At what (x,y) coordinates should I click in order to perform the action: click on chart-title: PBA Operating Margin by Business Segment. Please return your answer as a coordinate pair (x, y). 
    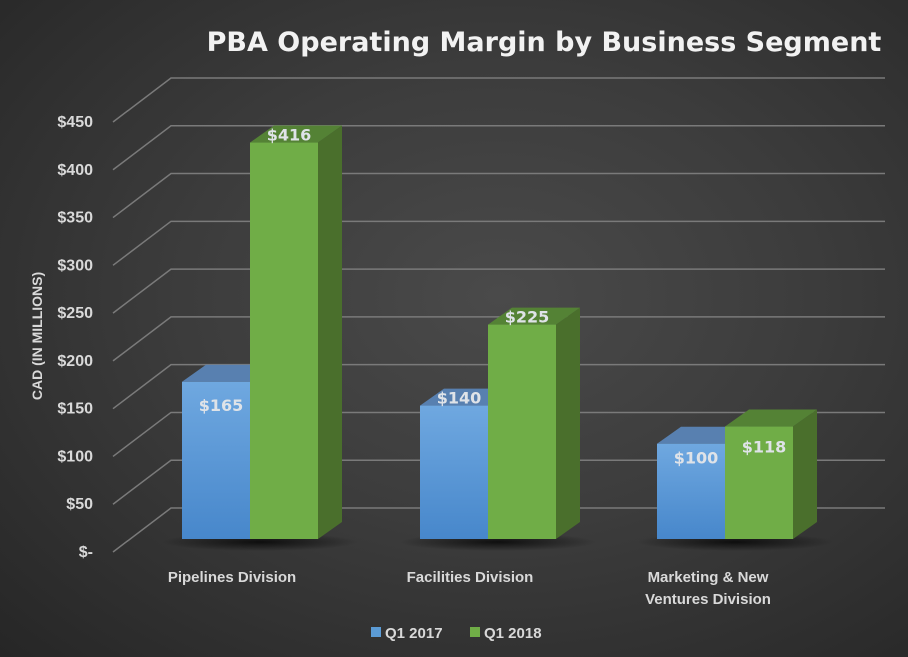
    Looking at the image, I should click on (544, 42).